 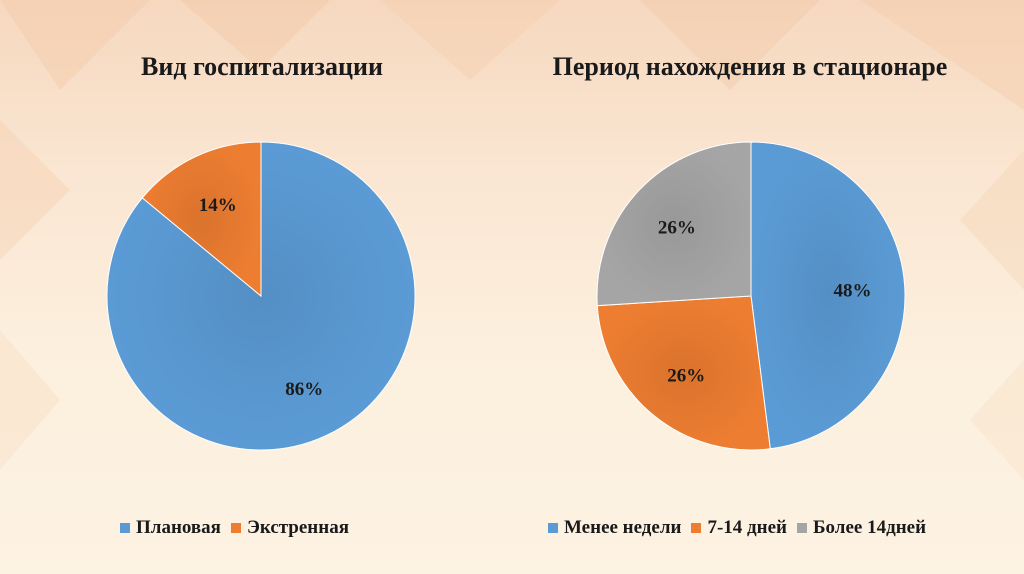 I want to click on data-label-2: 26%, so click(x=686, y=375).